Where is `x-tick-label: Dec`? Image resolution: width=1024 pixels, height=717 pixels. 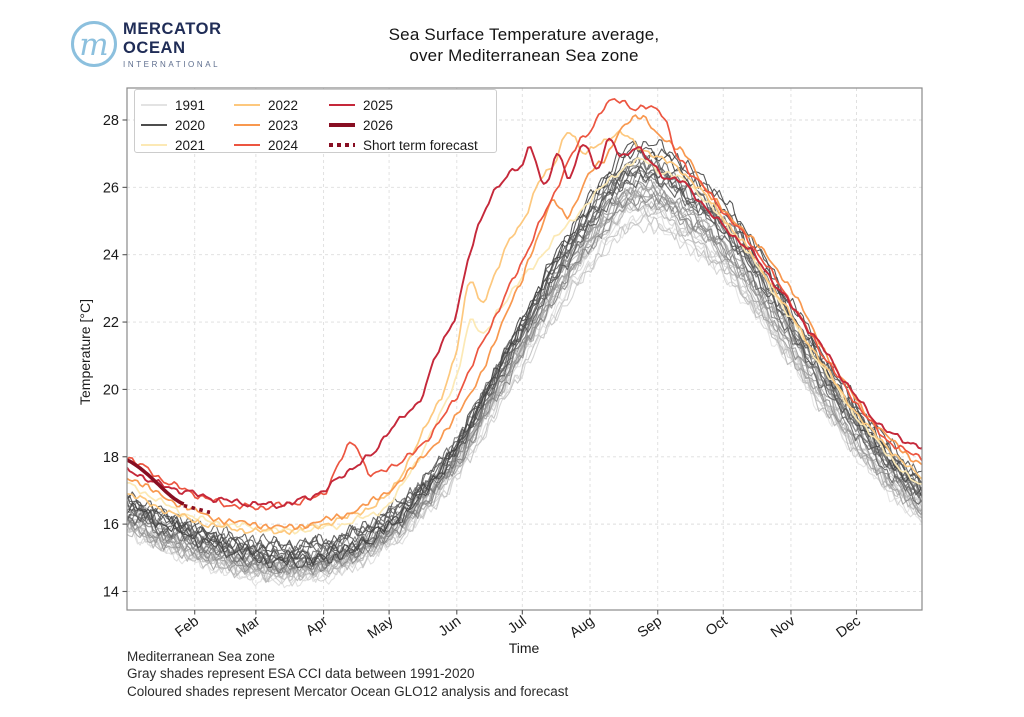 x-tick-label: Dec is located at coordinates (849, 627).